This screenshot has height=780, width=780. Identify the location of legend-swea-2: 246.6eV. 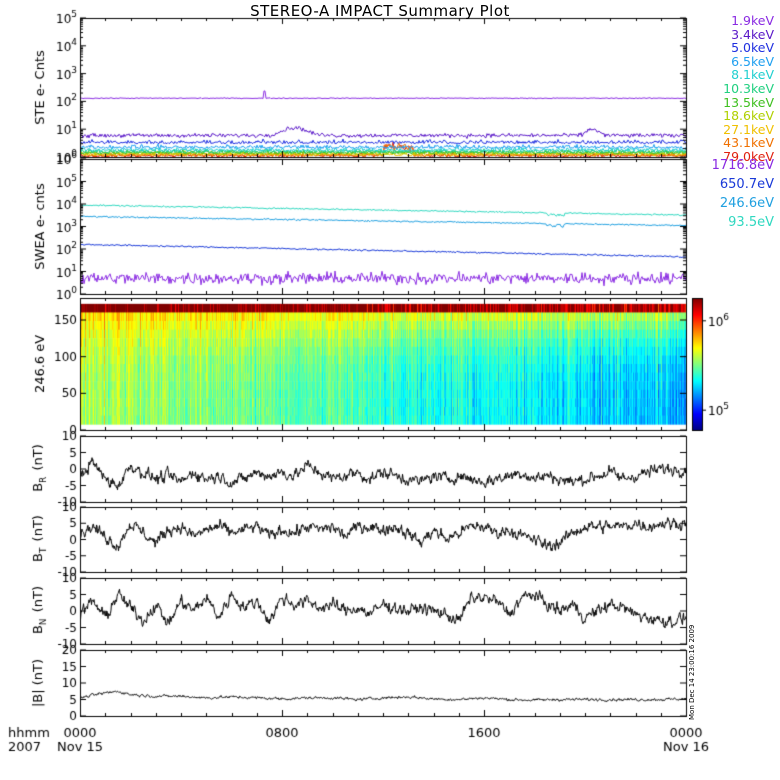
(746, 203).